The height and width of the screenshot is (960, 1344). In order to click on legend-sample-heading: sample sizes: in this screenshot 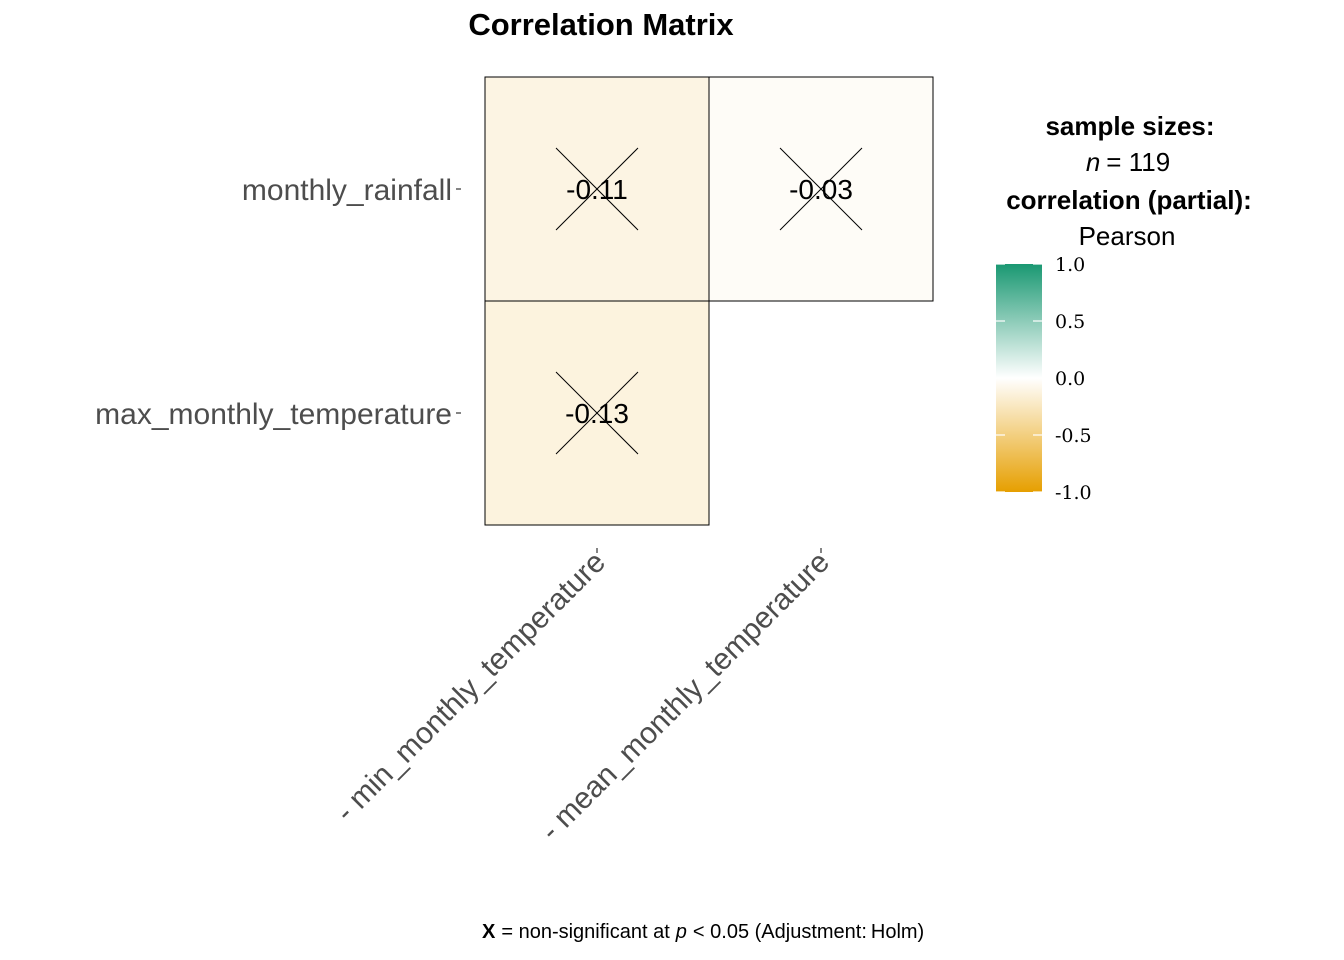, I will do `click(1129, 126)`.